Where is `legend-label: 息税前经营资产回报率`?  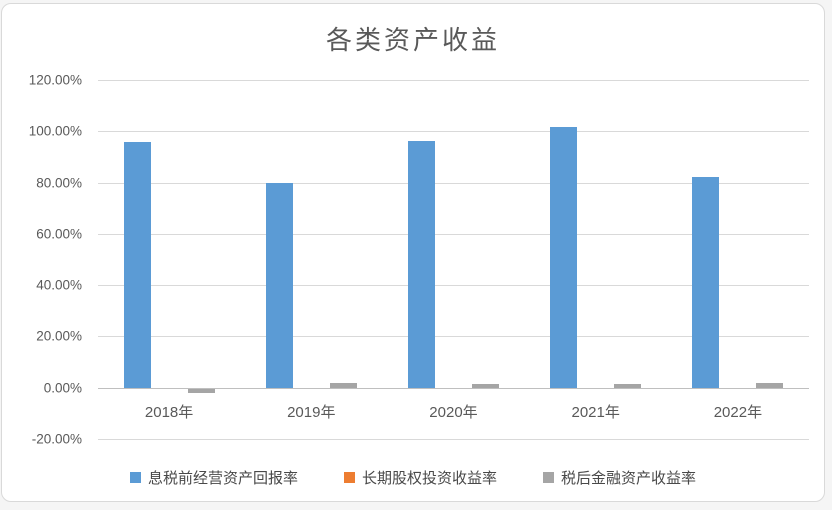 legend-label: 息税前经营资产回报率 is located at coordinates (222, 477).